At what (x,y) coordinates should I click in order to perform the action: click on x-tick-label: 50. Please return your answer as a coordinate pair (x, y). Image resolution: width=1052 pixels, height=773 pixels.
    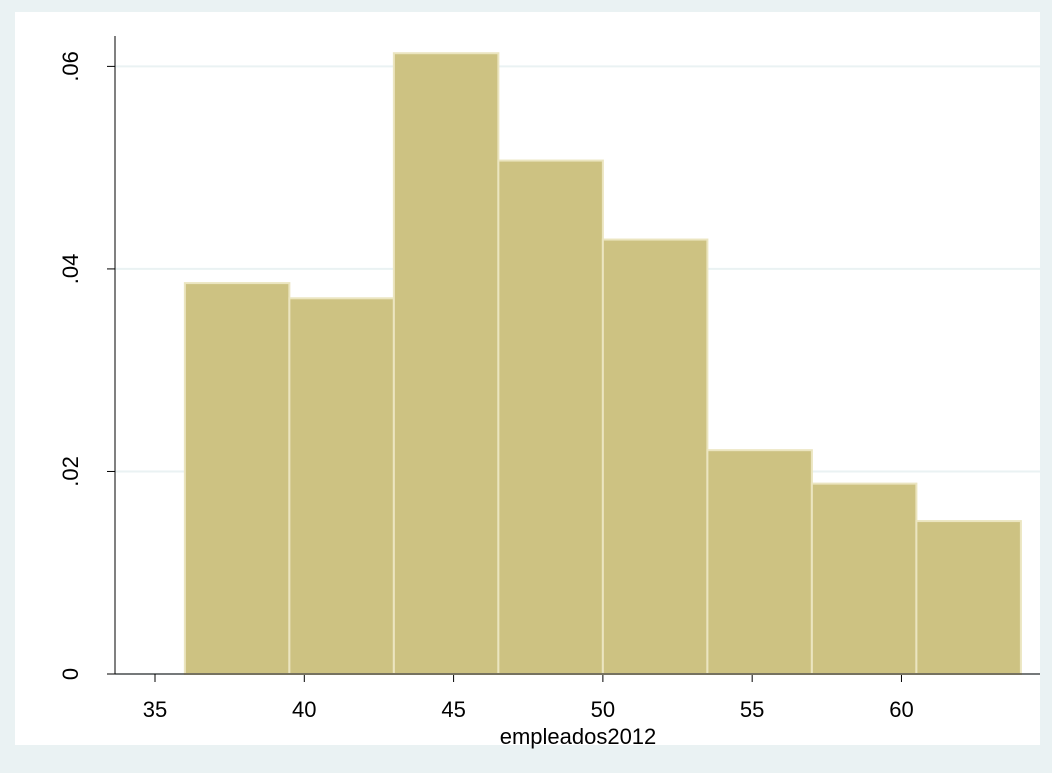
    Looking at the image, I should click on (603, 709).